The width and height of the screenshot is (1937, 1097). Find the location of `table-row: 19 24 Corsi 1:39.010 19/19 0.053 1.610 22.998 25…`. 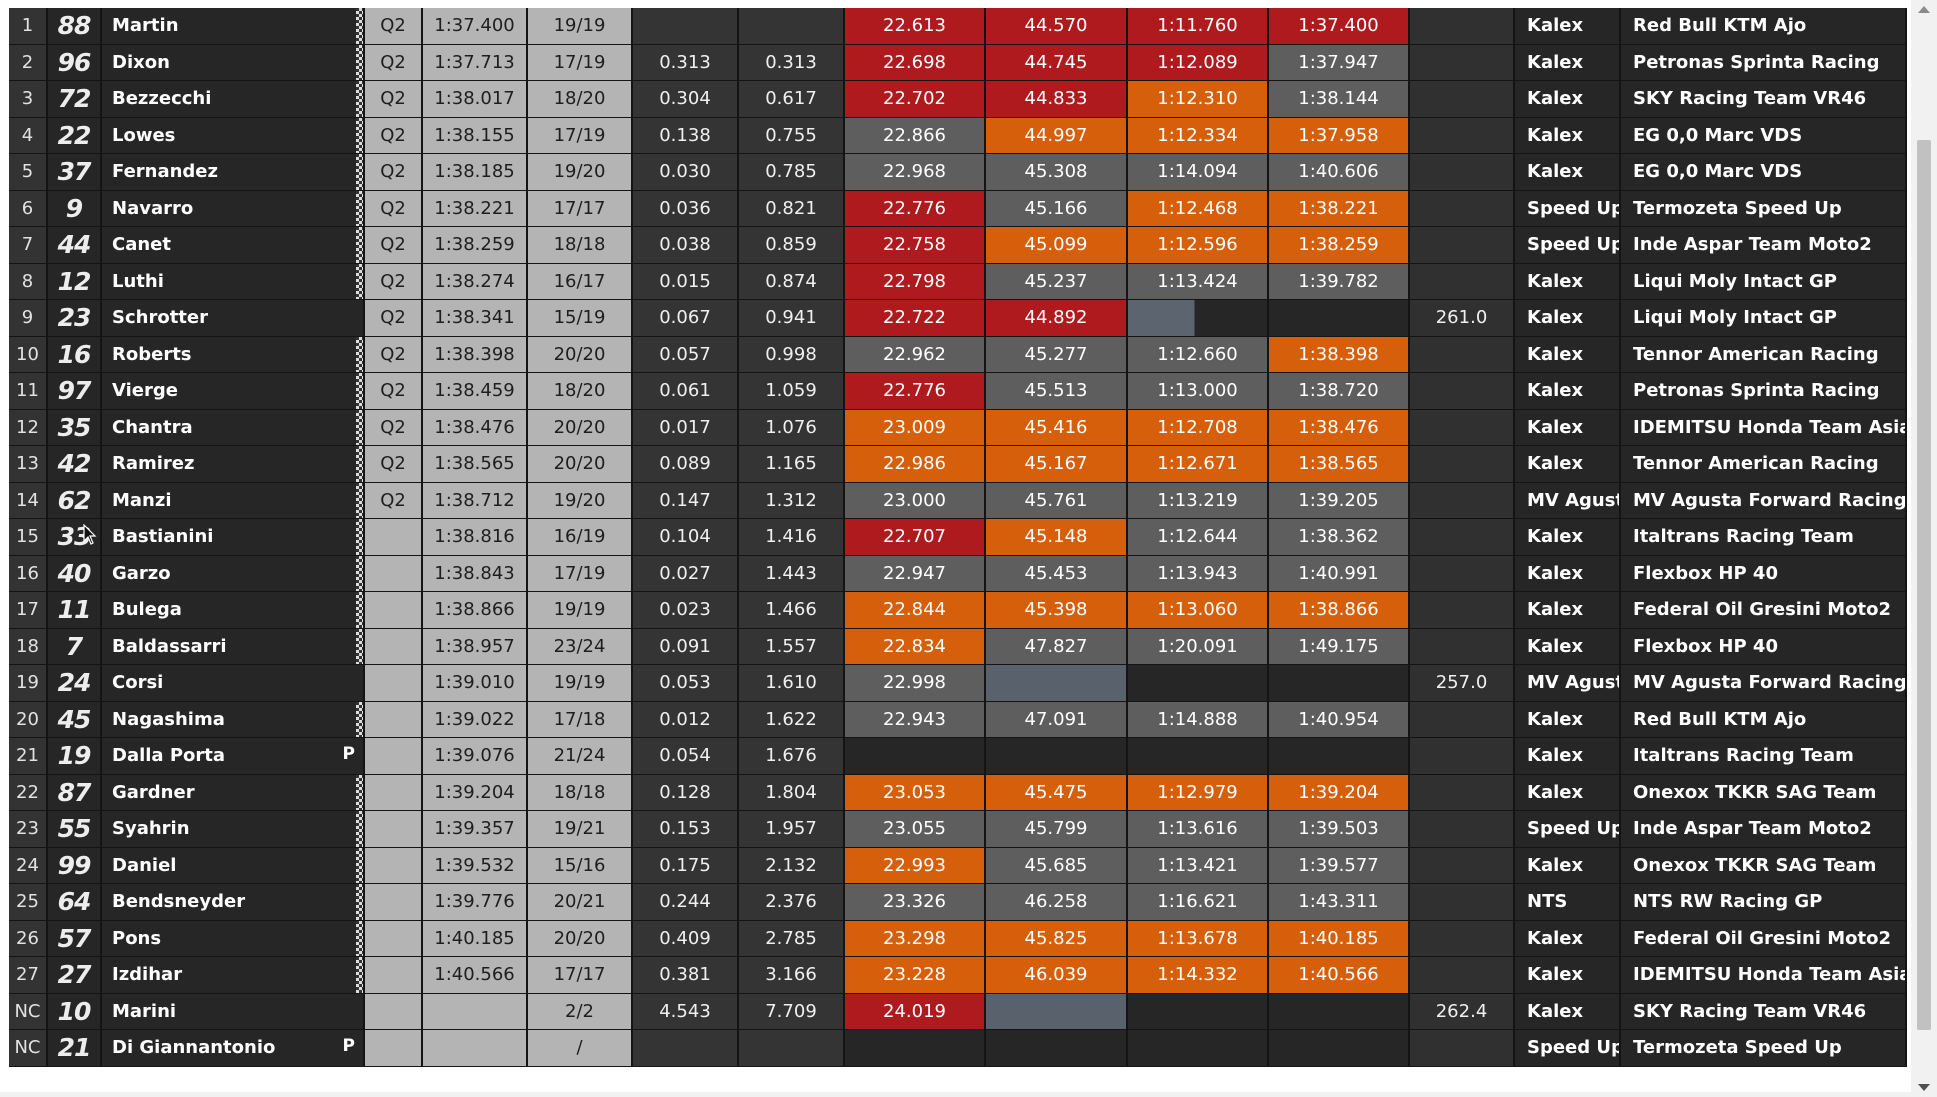

table-row: 19 24 Corsi 1:39.010 19/19 0.053 1.610 22.998 25… is located at coordinates (958, 683).